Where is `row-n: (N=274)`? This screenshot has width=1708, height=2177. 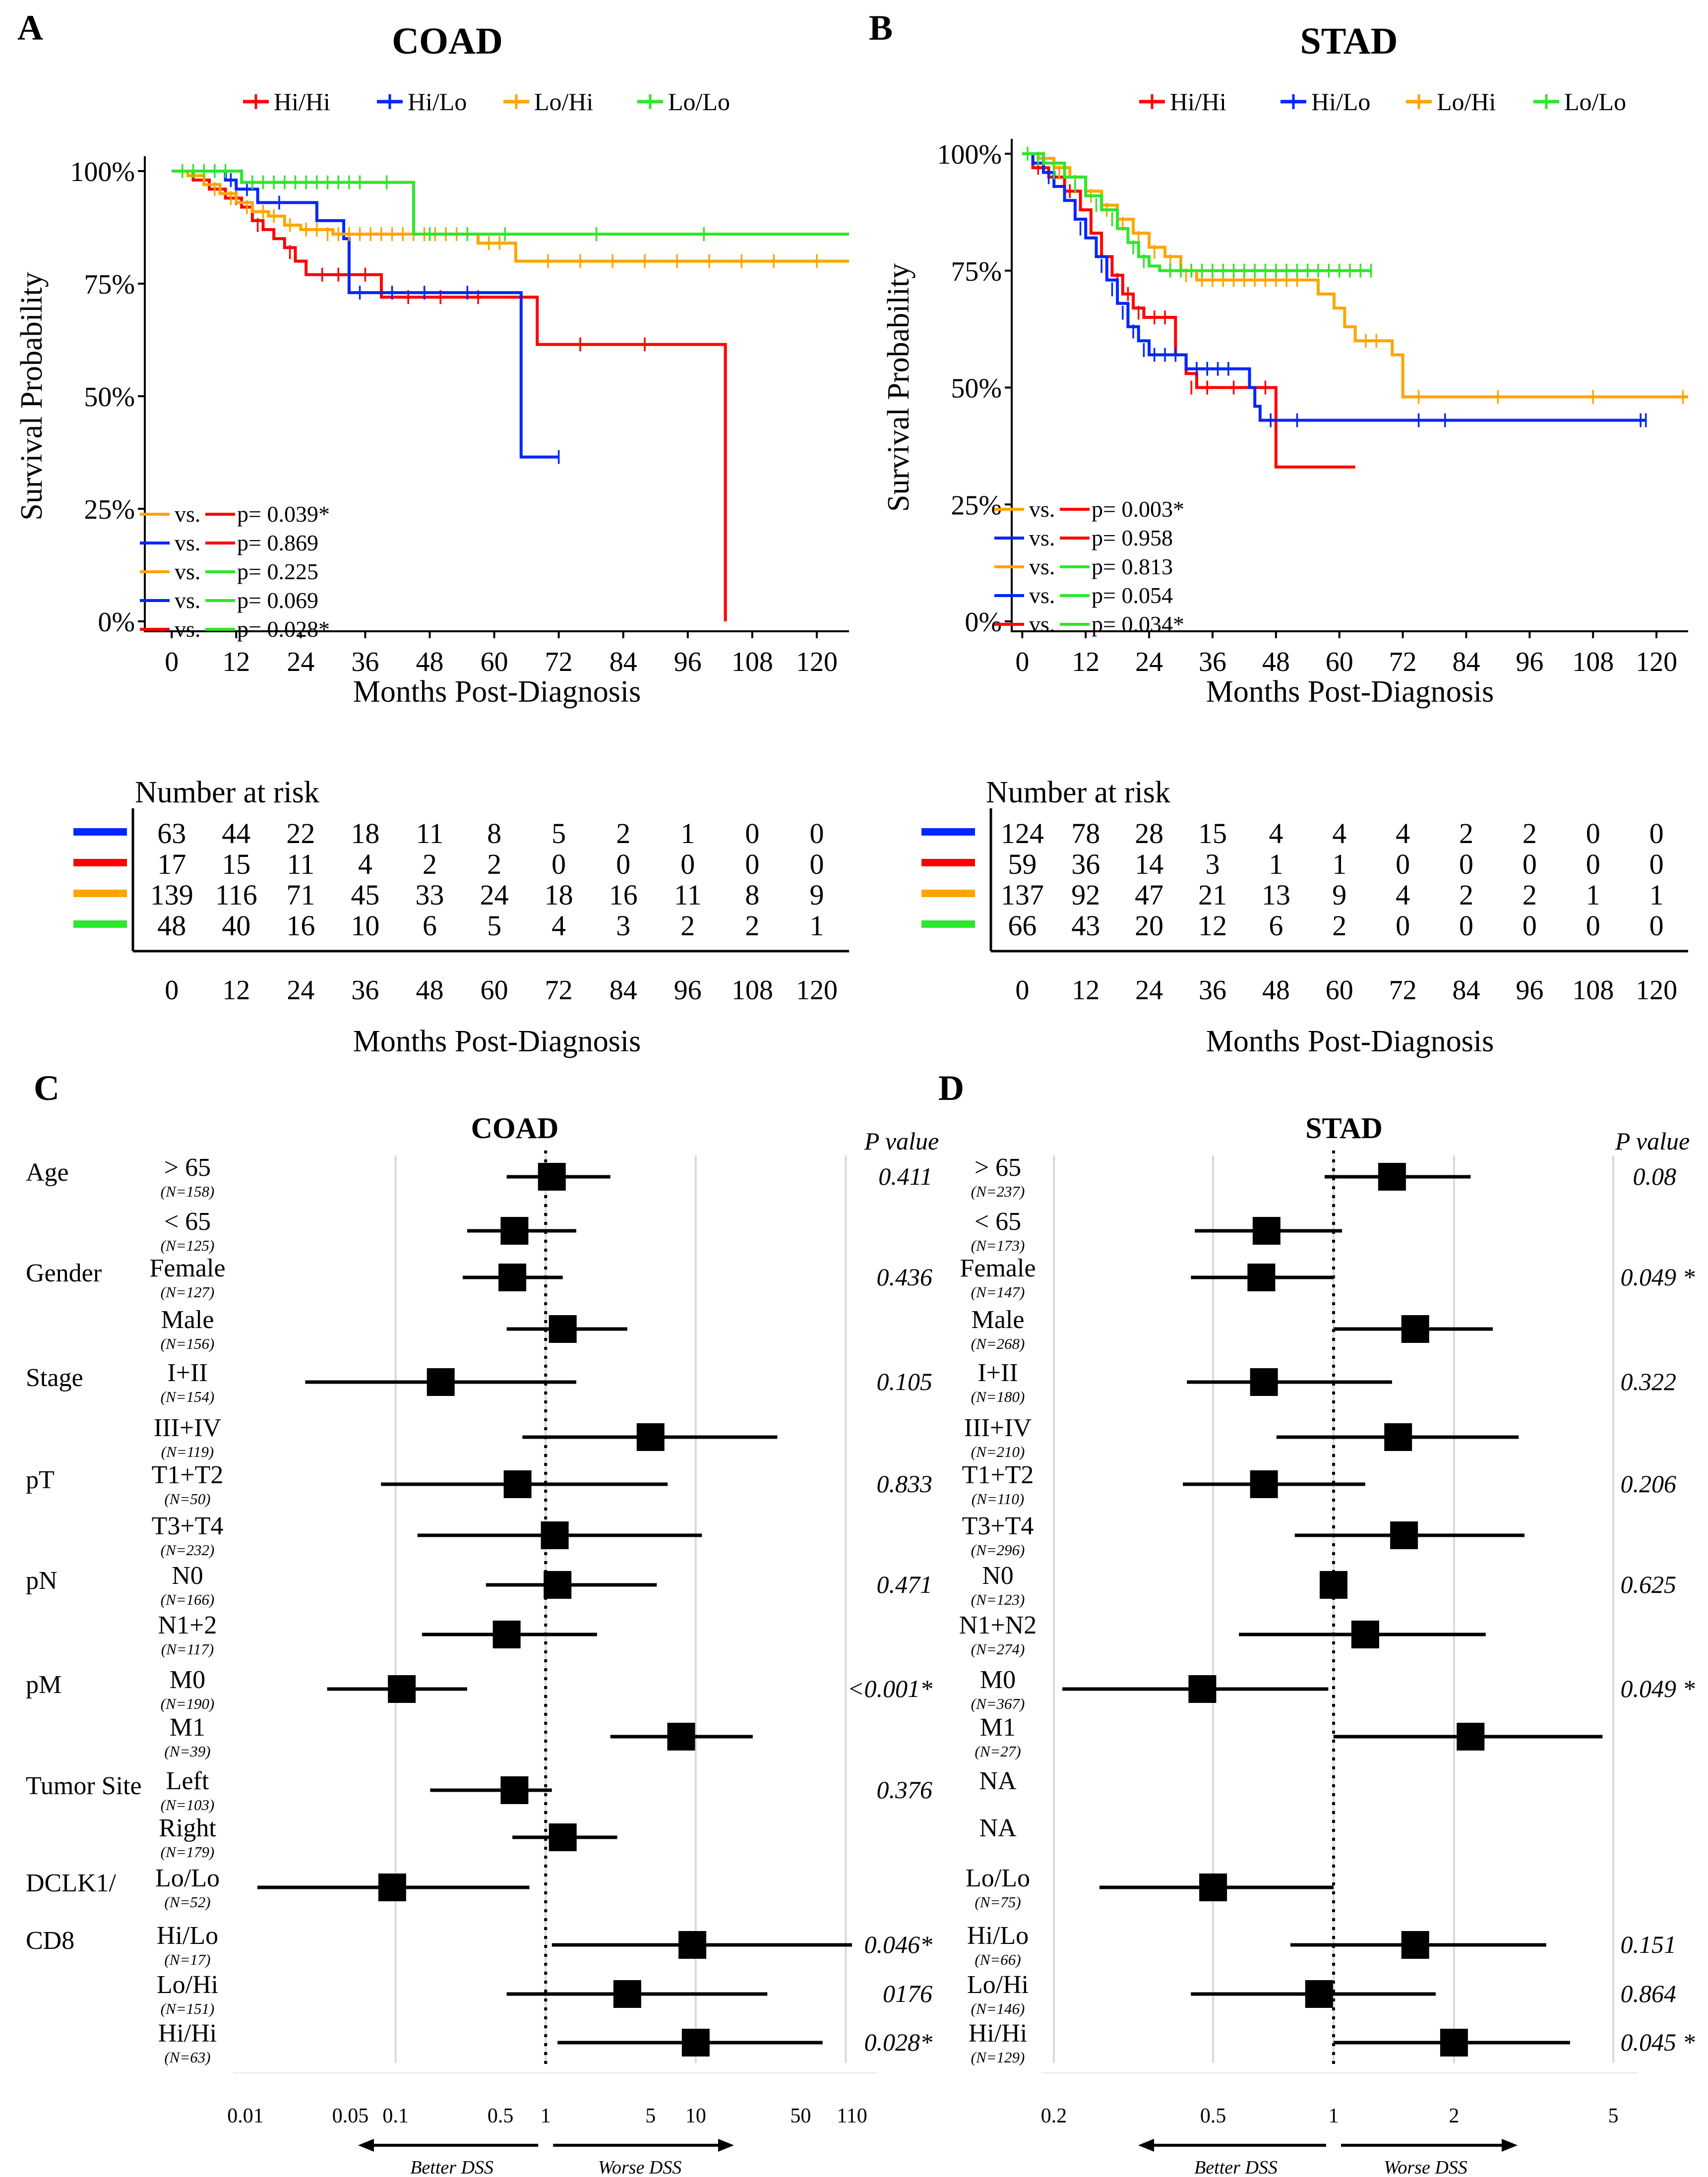
row-n: (N=274) is located at coordinates (998, 1649).